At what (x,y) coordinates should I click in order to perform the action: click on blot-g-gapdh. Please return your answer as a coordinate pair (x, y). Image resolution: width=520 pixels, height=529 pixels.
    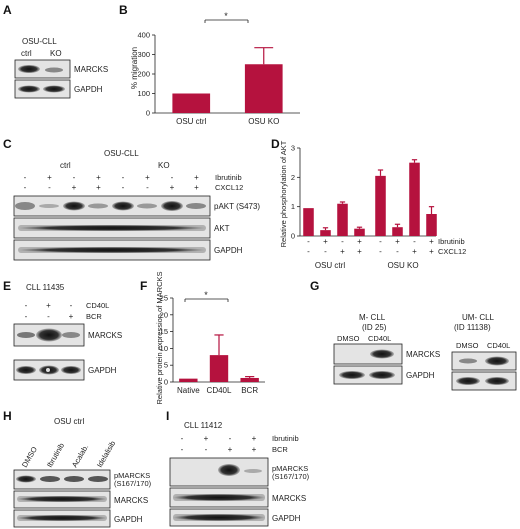
    Looking at the image, I should click on (368, 375).